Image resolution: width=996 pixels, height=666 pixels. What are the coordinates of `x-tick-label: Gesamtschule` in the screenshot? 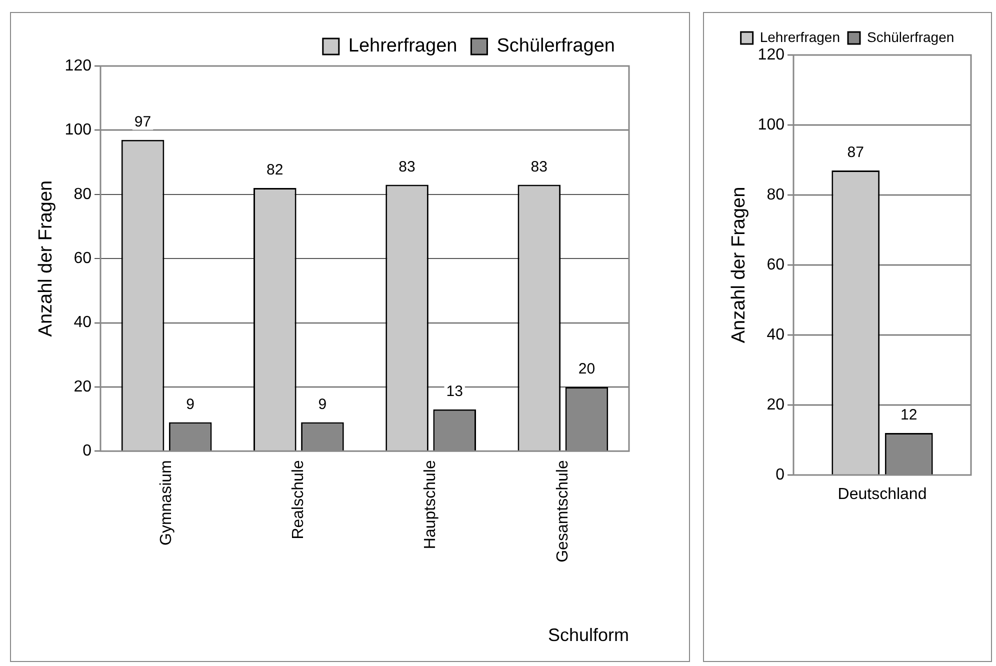 It's located at (563, 511).